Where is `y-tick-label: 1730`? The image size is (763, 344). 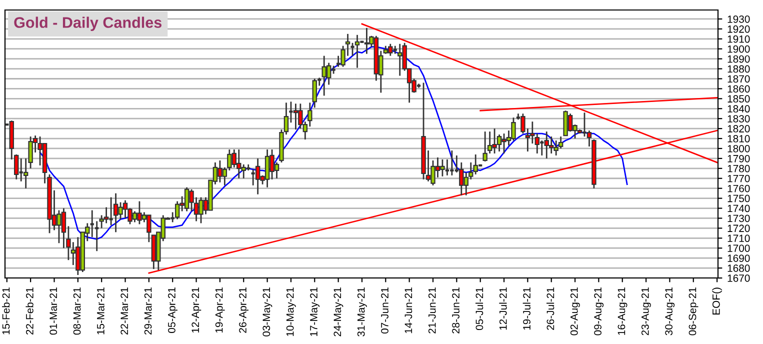 y-tick-label: 1730 is located at coordinates (739, 218).